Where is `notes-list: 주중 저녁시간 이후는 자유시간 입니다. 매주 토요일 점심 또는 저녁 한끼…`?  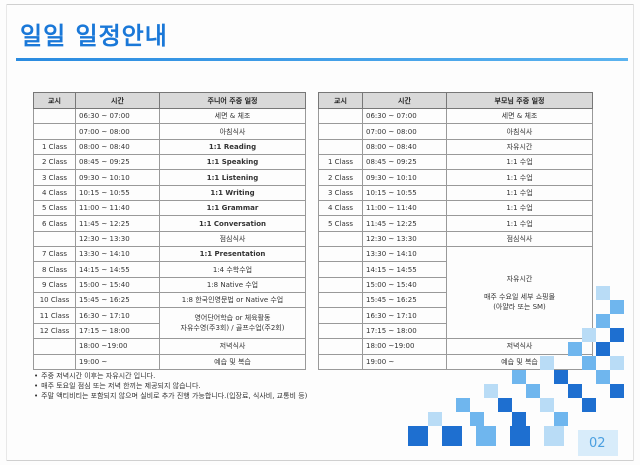
notes-list: 주중 저녁시간 이후는 자유시간 입니다. 매주 토요일 점심 또는 저녁 한끼… is located at coordinates (170, 386).